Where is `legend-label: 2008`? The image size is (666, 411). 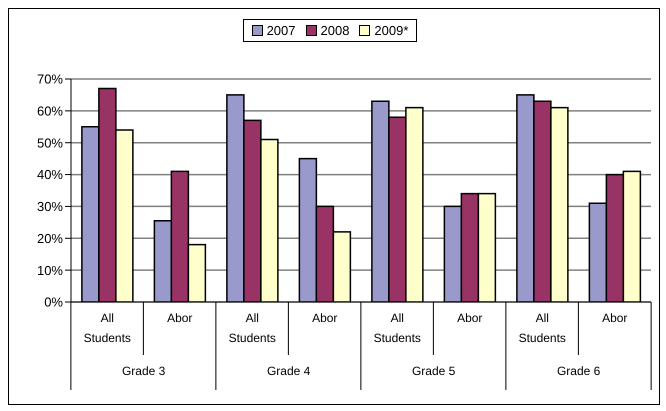 legend-label: 2008 is located at coordinates (335, 30).